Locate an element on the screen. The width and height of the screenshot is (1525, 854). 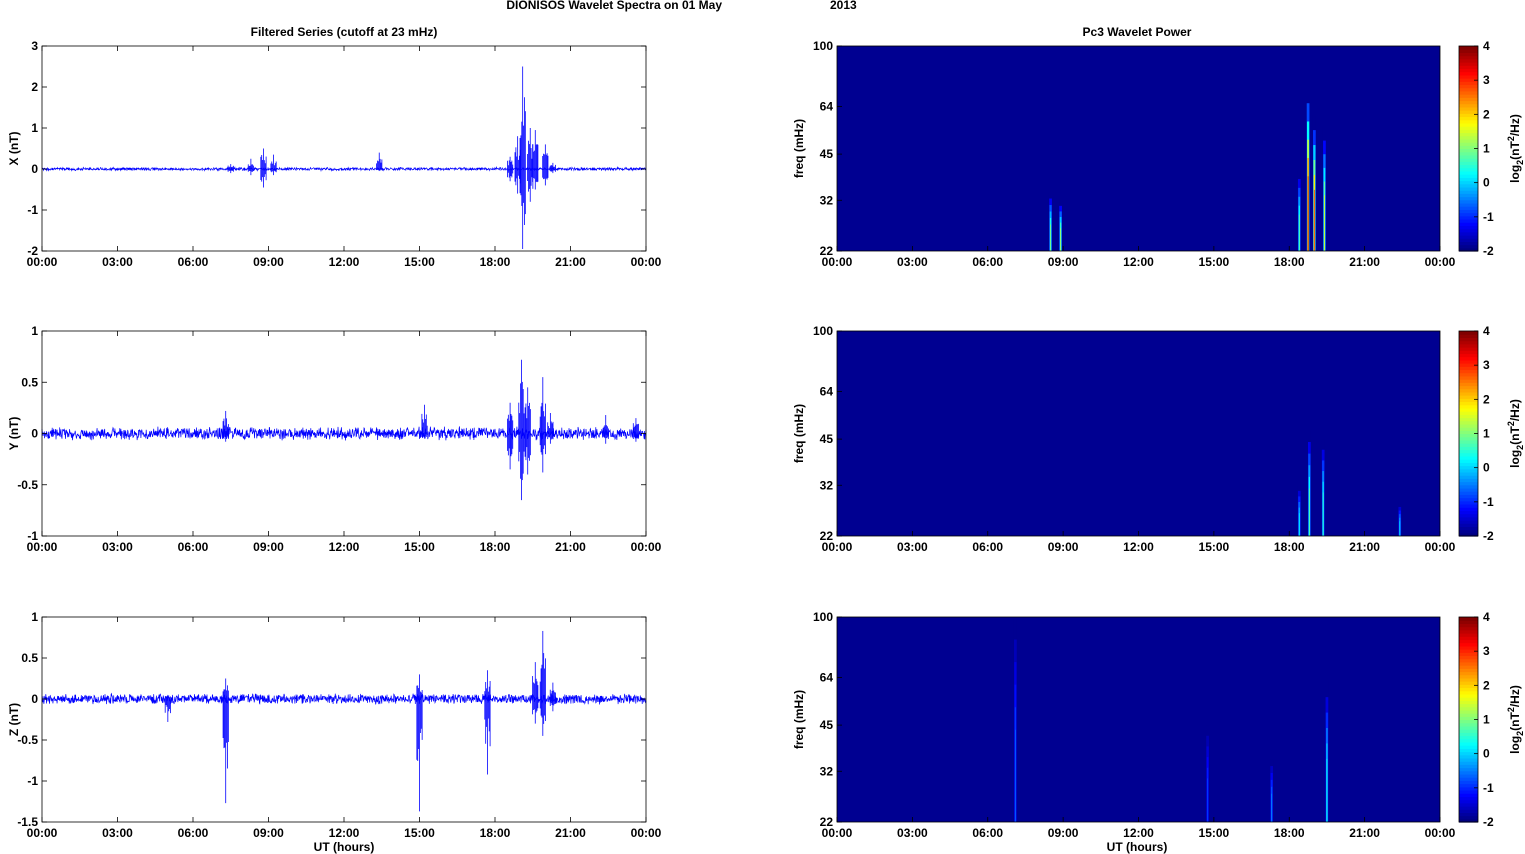
y-axis-label: Y (nT) is located at coordinates (14, 434).